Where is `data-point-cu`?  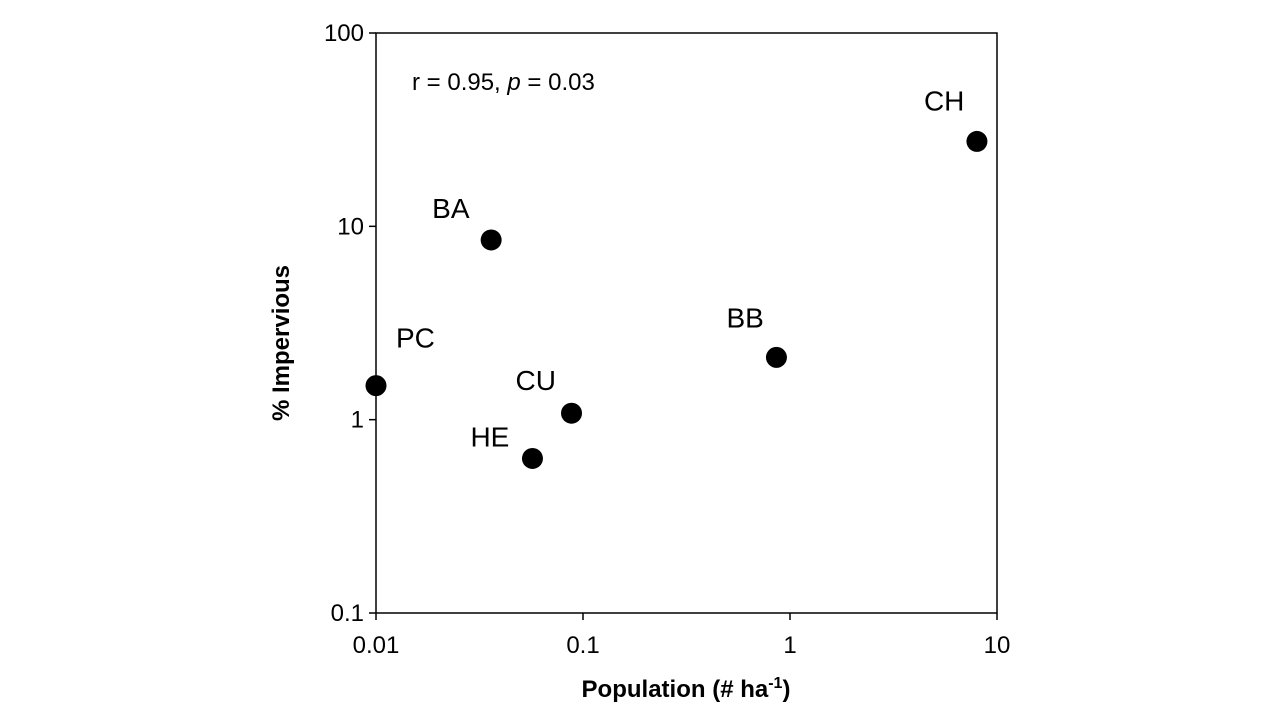 data-point-cu is located at coordinates (572, 413).